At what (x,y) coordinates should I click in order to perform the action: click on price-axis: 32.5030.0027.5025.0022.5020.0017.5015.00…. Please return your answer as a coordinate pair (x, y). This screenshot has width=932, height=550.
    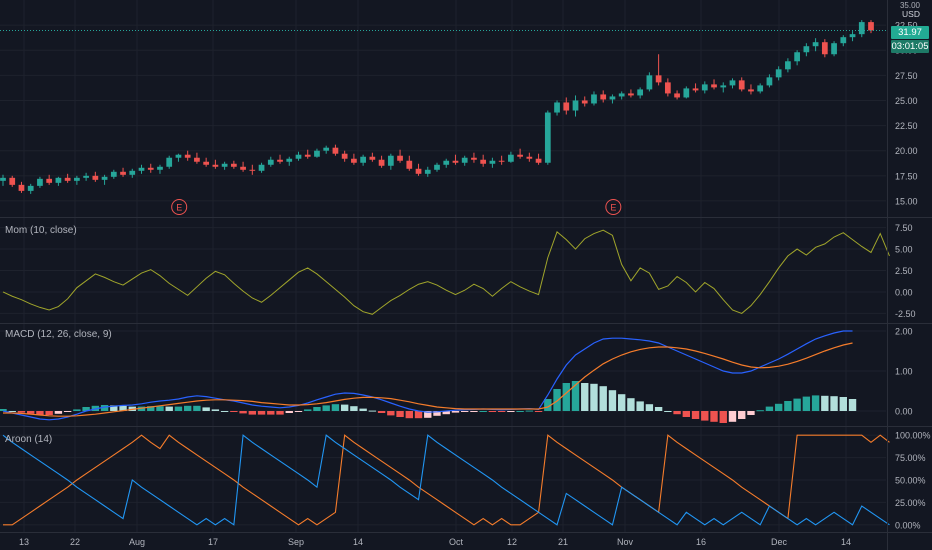
    Looking at the image, I should click on (913, 276).